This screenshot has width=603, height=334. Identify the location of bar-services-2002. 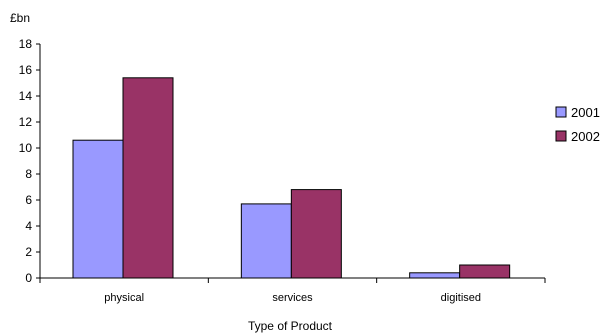
(316, 234).